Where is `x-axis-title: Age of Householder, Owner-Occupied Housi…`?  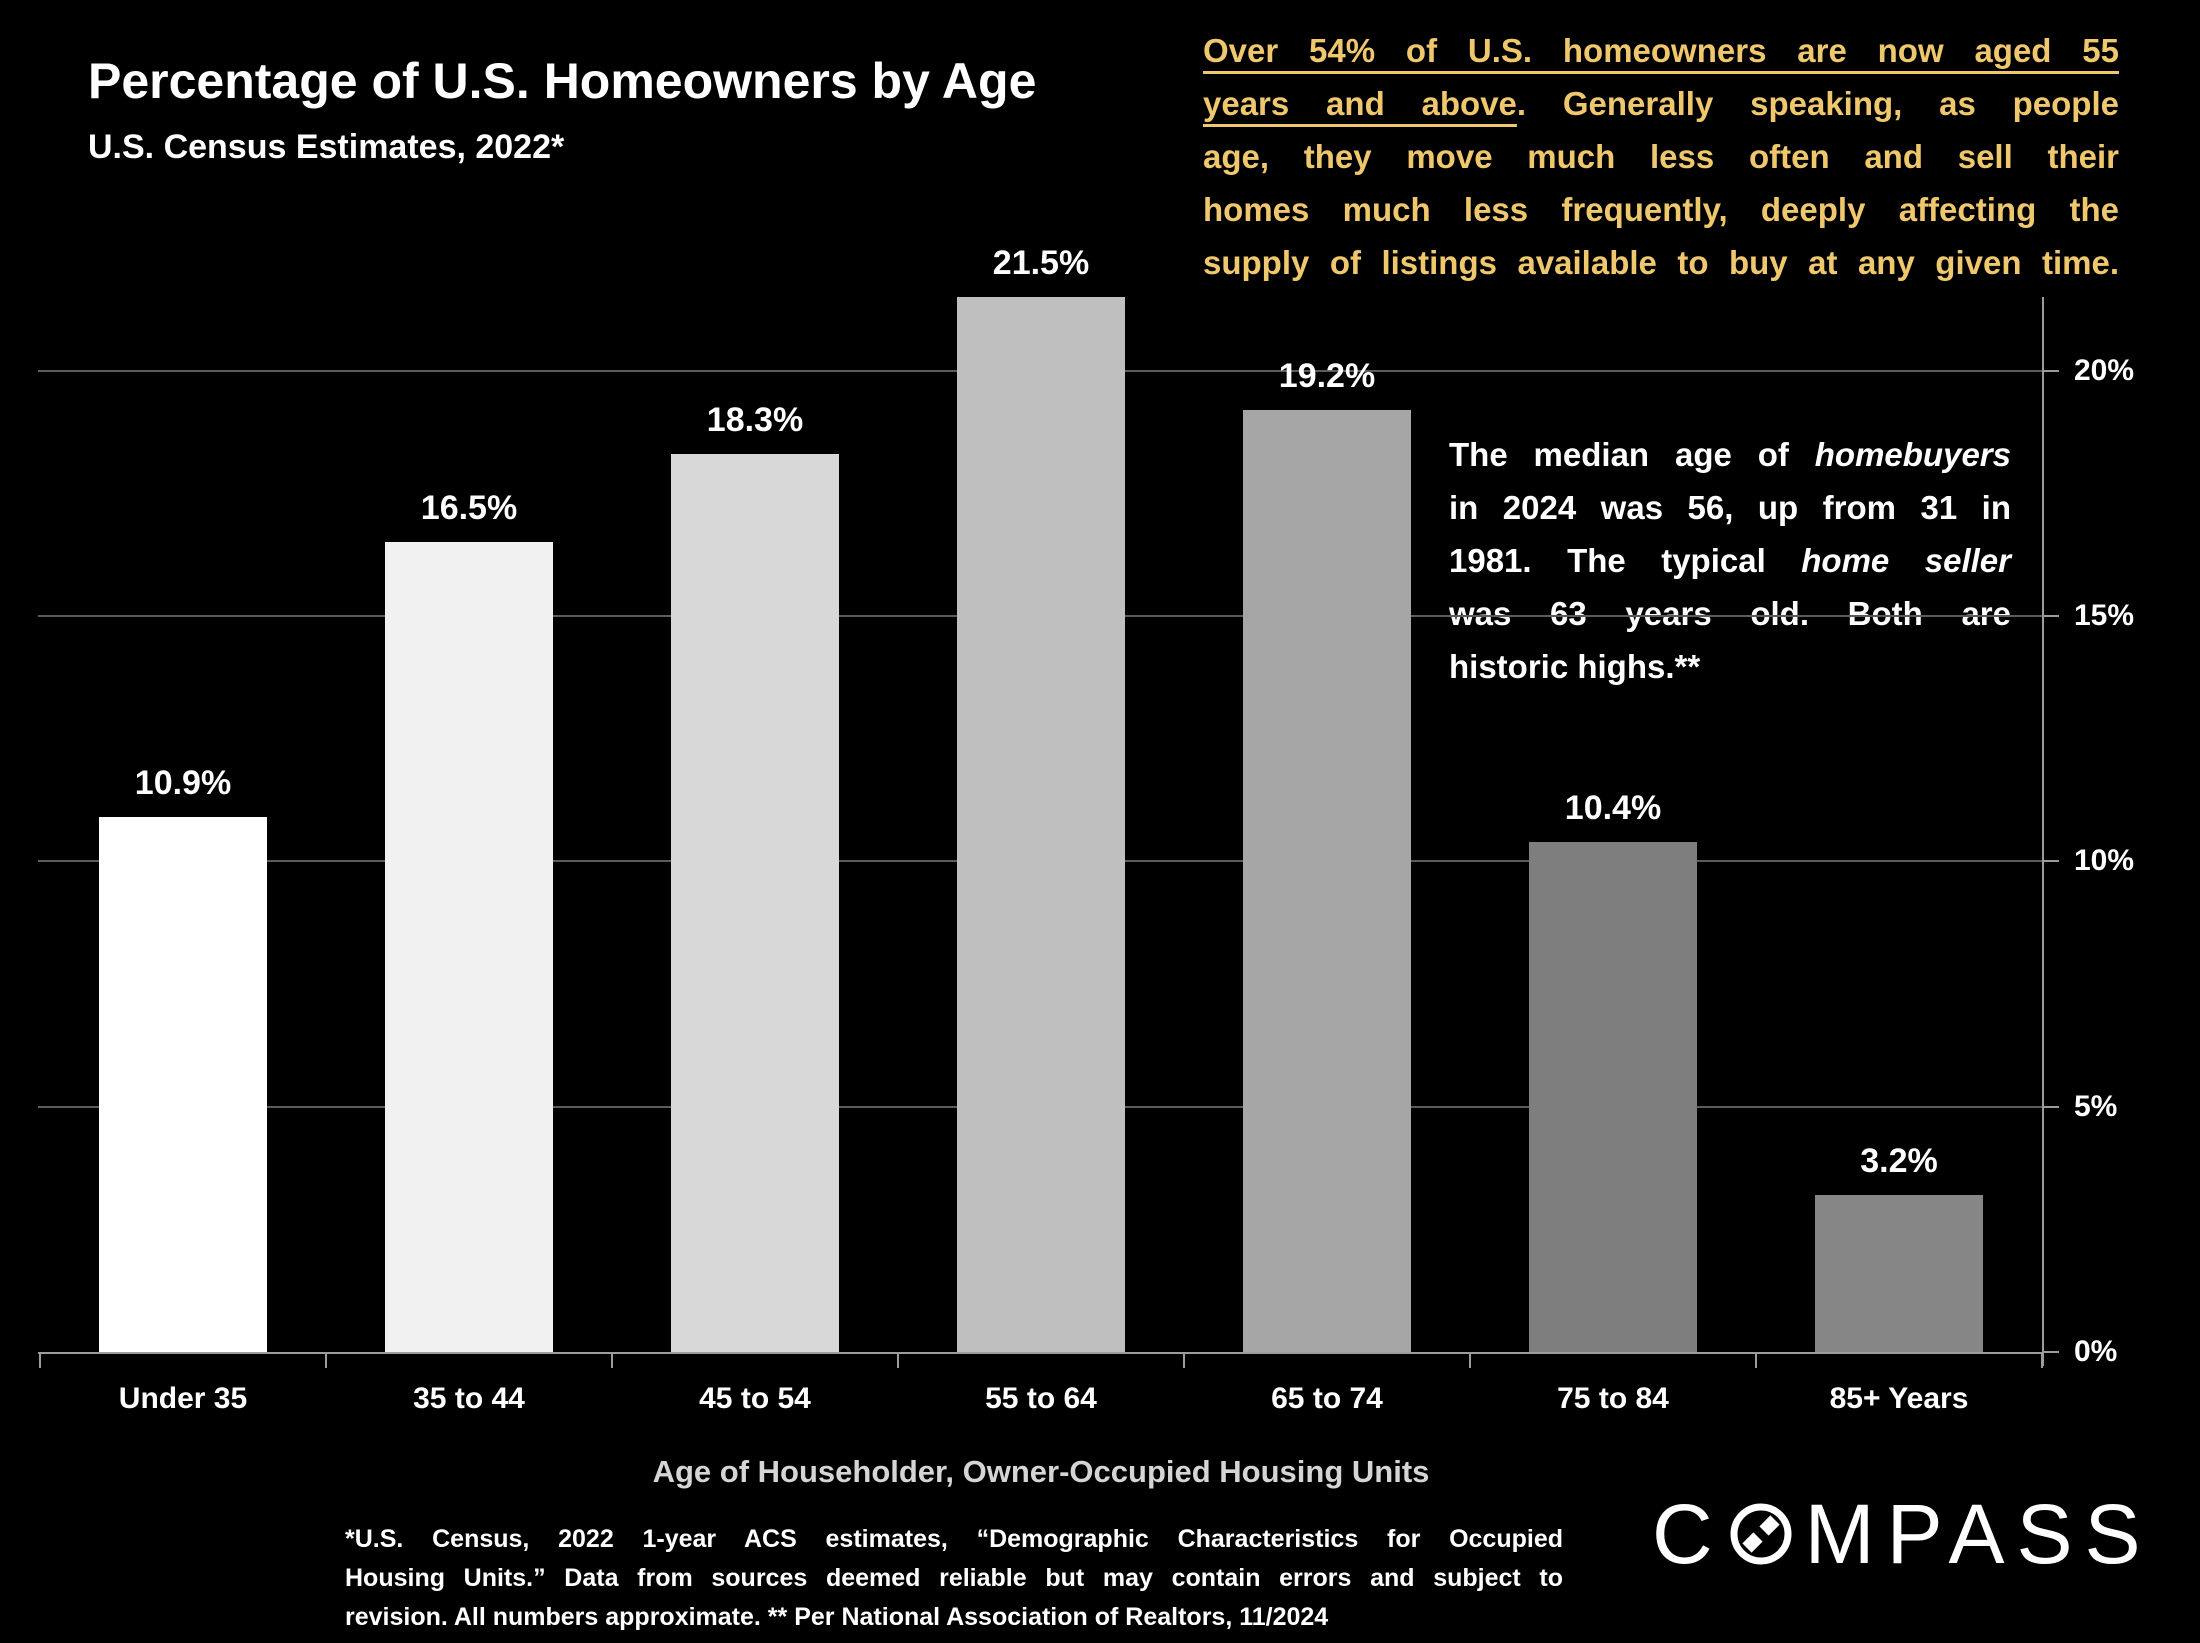
x-axis-title: Age of Householder, Owner-Occupied Housi… is located at coordinates (1041, 1471).